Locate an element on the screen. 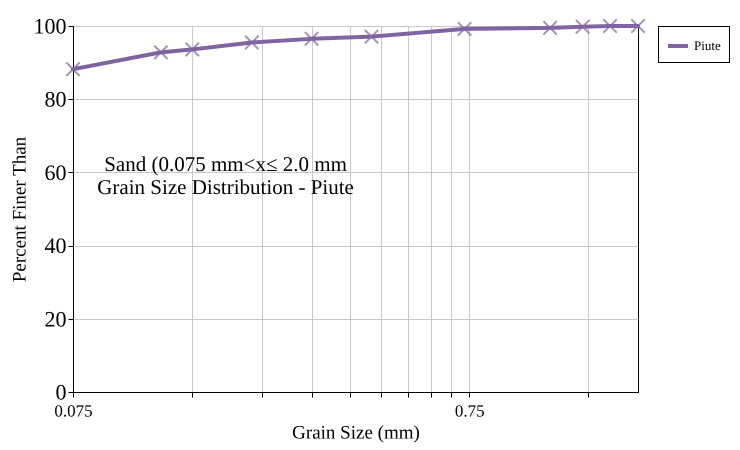 The width and height of the screenshot is (740, 450). y-tick-label: 20 is located at coordinates (55, 319).